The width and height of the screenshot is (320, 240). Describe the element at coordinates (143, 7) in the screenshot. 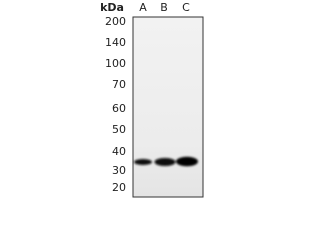

I see `lane-label: A` at that location.